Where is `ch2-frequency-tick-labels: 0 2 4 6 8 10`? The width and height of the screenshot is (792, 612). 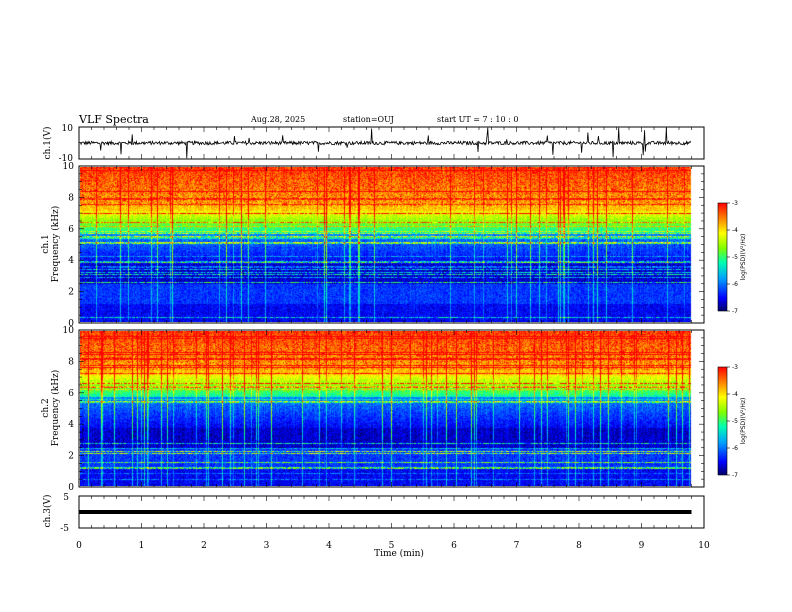
ch2-frequency-tick-labels: 0 2 4 6 8 10 is located at coordinates (69, 409).